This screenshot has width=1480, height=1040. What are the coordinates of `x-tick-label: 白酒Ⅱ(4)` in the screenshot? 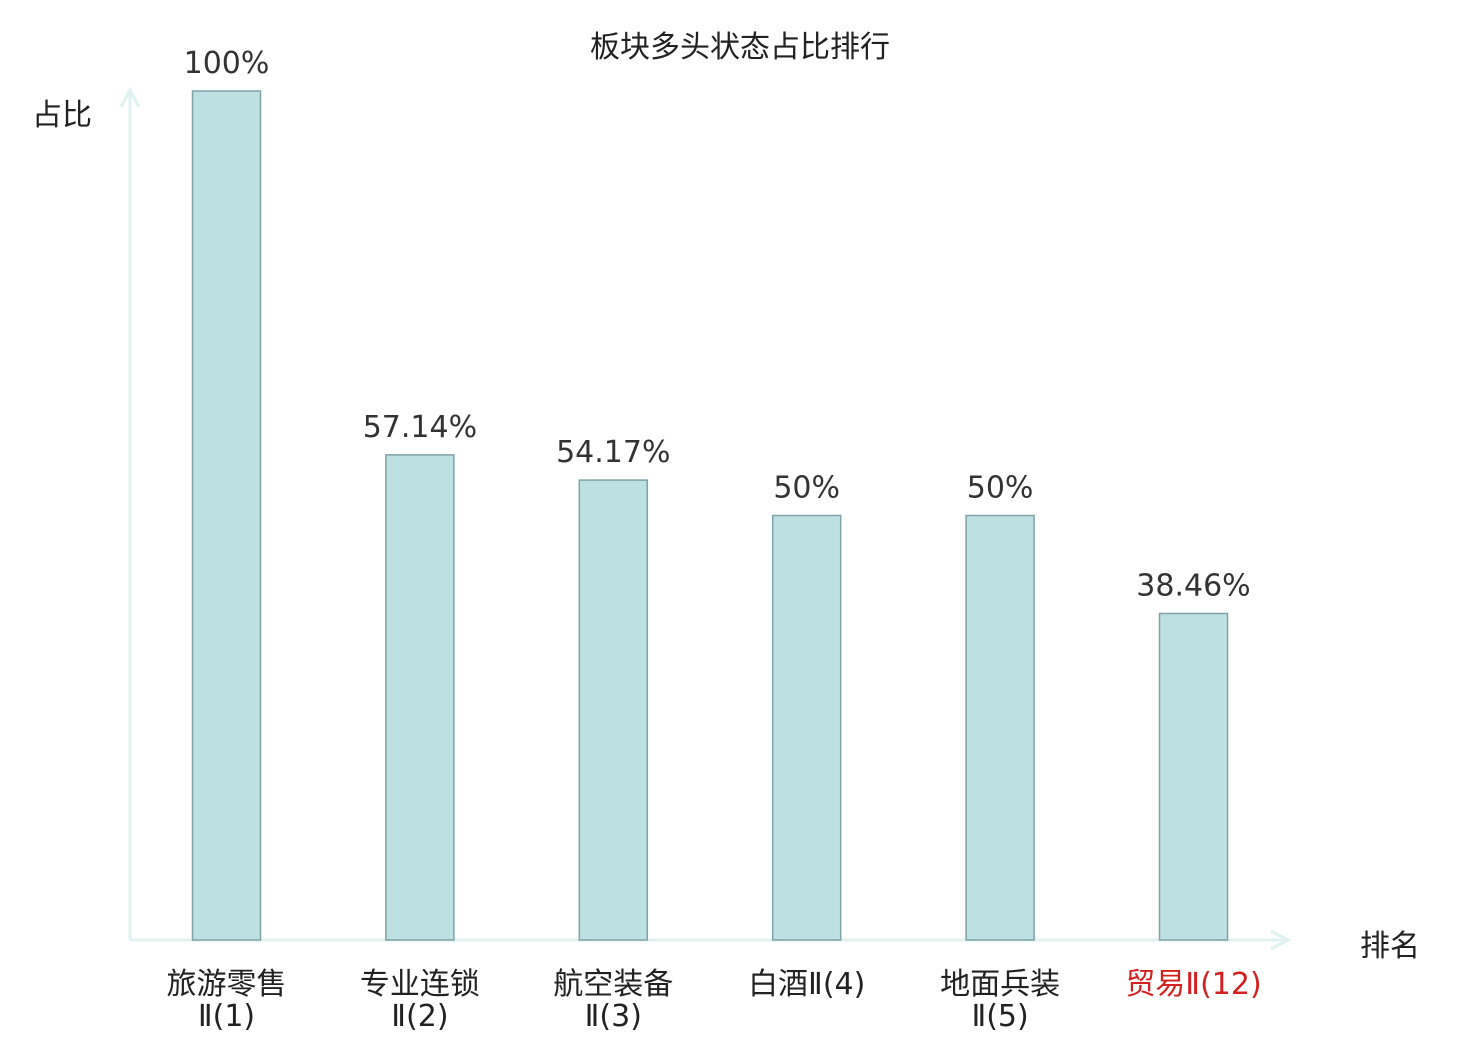 It's located at (806, 984).